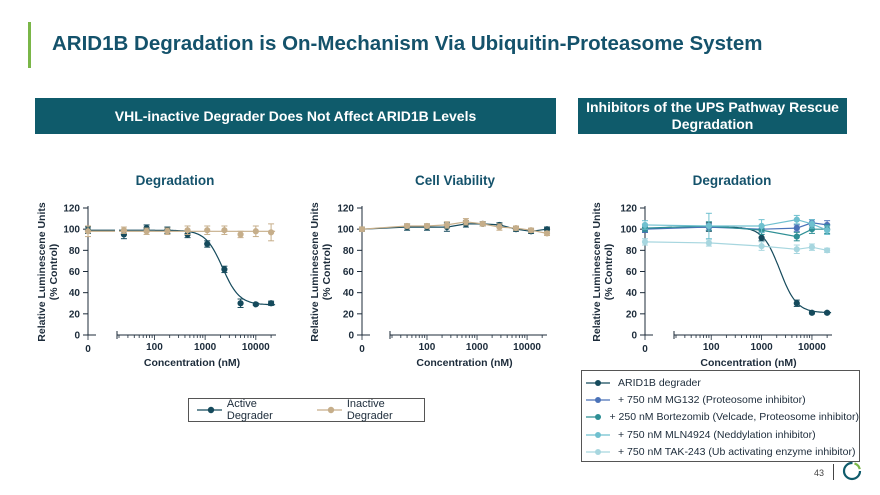 Image resolution: width=880 pixels, height=495 pixels. I want to click on legend-marker-inactive, so click(329, 410).